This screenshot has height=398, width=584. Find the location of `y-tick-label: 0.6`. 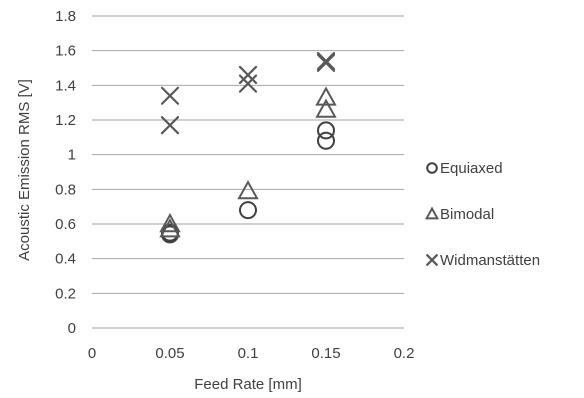

y-tick-label: 0.6 is located at coordinates (65, 224).